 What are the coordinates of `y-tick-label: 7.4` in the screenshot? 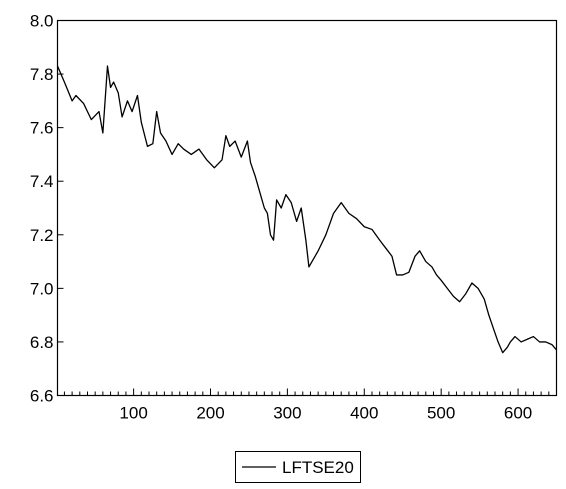 It's located at (42, 181).